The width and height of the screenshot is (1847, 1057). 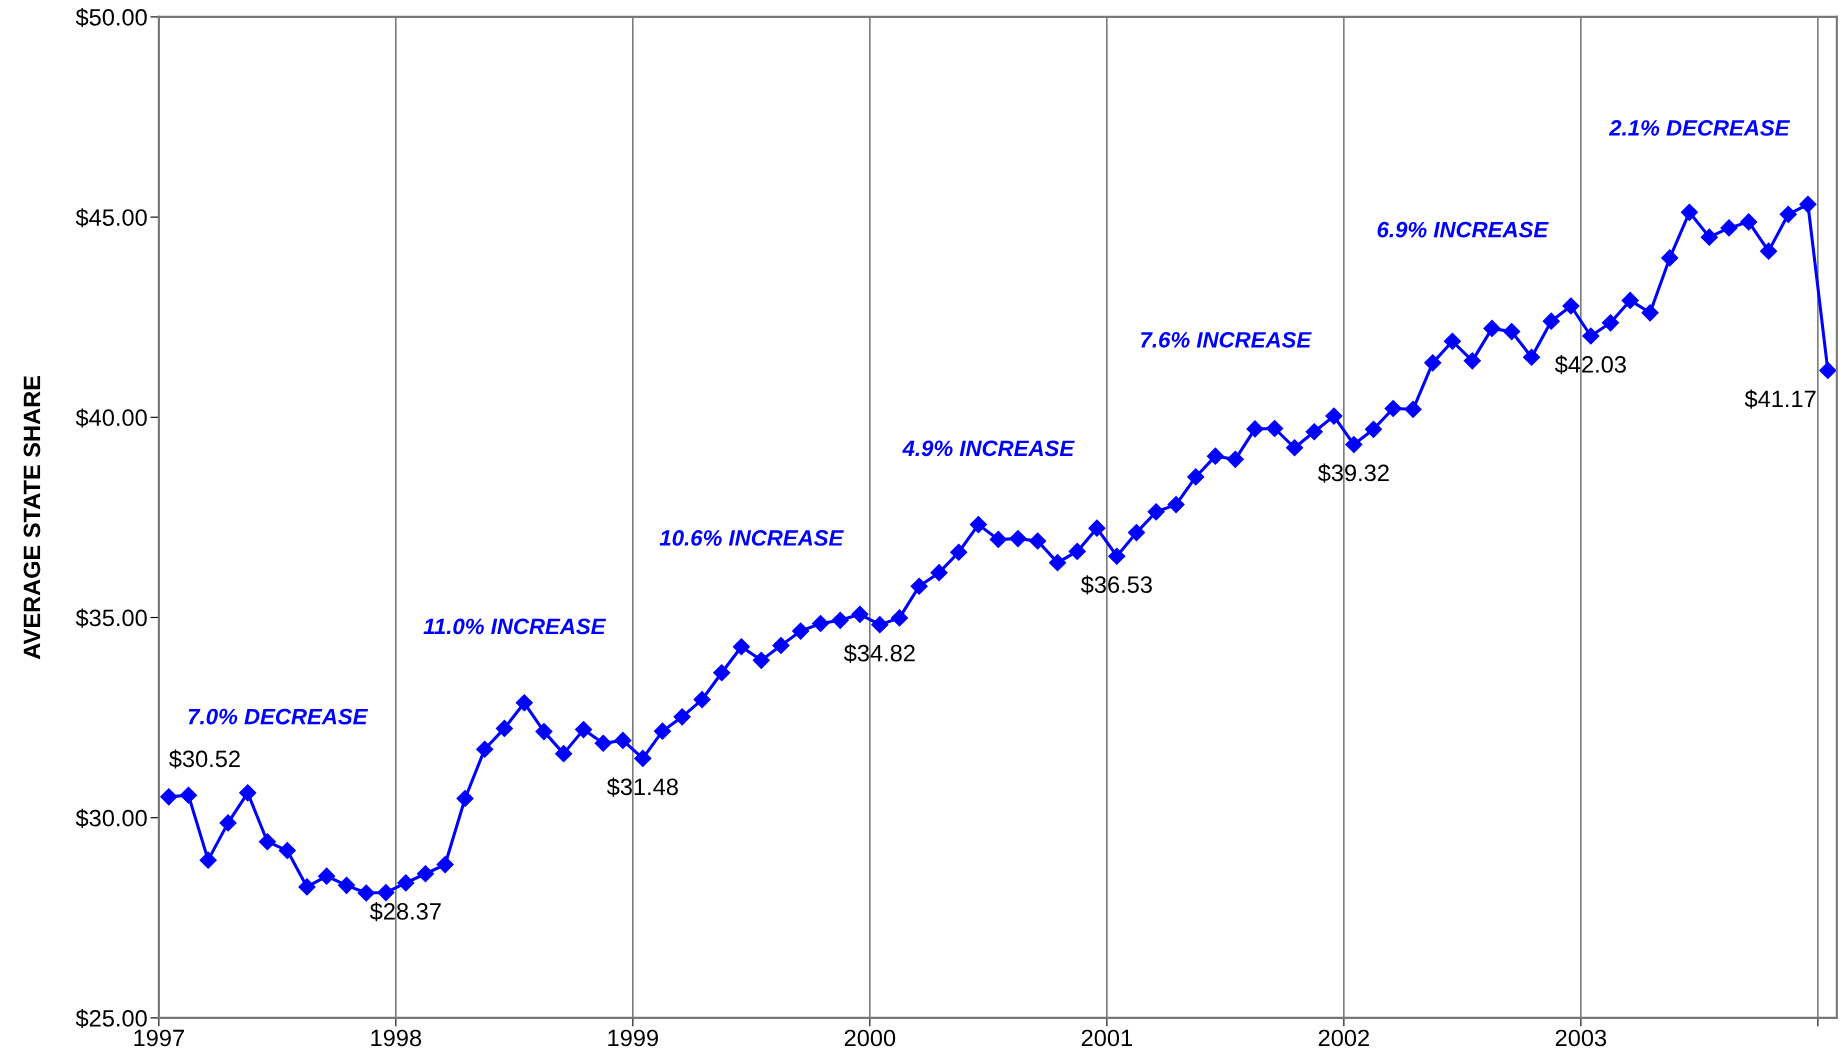 I want to click on y-tick-label: $25.00, so click(x=111, y=1018).